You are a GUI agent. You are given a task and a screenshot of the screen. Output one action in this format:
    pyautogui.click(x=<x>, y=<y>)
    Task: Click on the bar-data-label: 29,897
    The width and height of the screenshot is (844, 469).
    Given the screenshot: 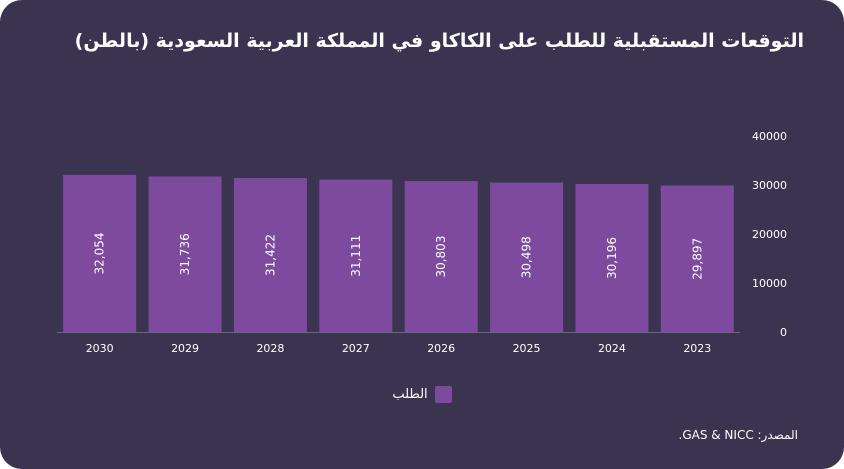 What is the action you would take?
    pyautogui.click(x=697, y=259)
    